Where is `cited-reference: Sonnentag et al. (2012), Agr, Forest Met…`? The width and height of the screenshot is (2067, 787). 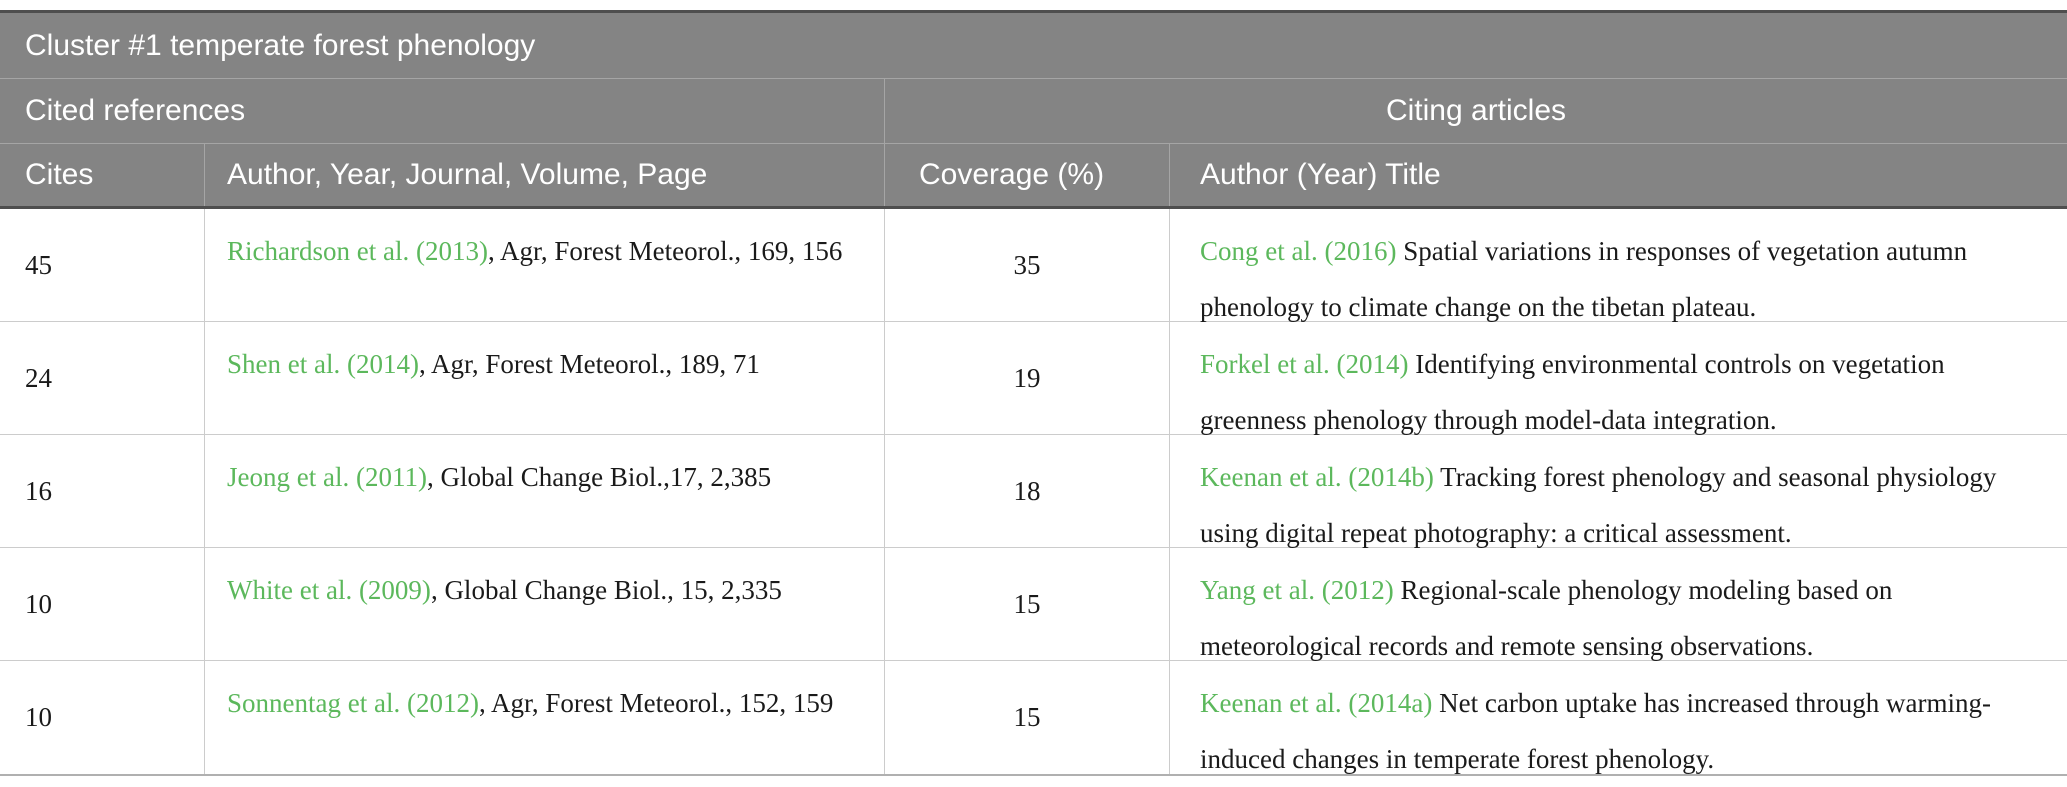
cited-reference: Sonnentag et al. (2012), Agr, Forest Met… is located at coordinates (545, 717).